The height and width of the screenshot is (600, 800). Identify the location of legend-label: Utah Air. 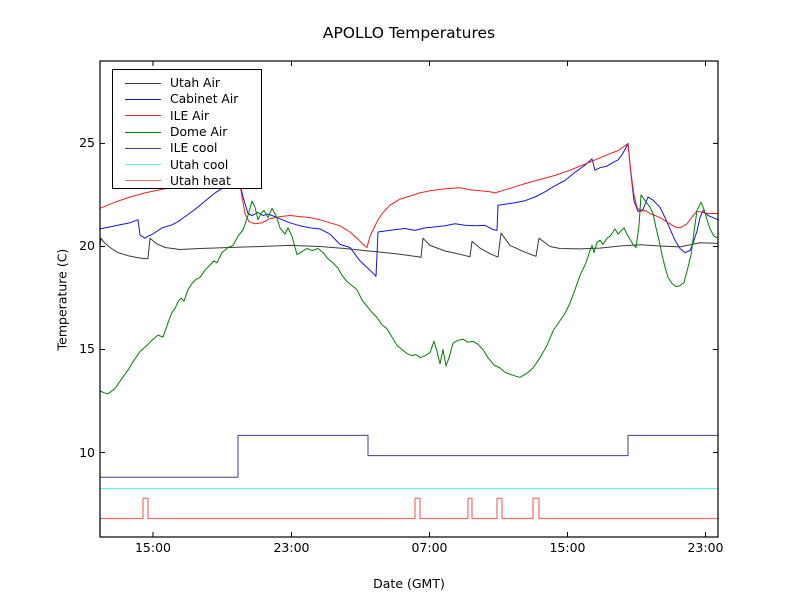
(195, 83).